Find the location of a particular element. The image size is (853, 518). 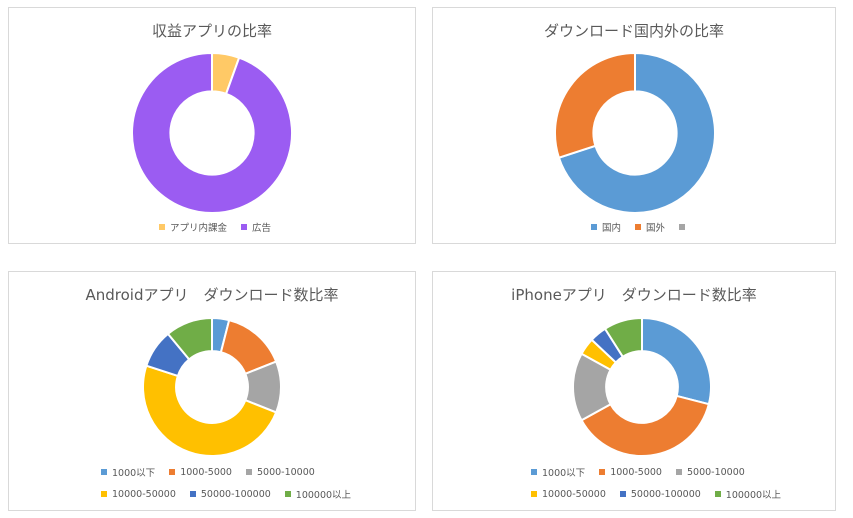

legend-item: 国外 is located at coordinates (650, 227).